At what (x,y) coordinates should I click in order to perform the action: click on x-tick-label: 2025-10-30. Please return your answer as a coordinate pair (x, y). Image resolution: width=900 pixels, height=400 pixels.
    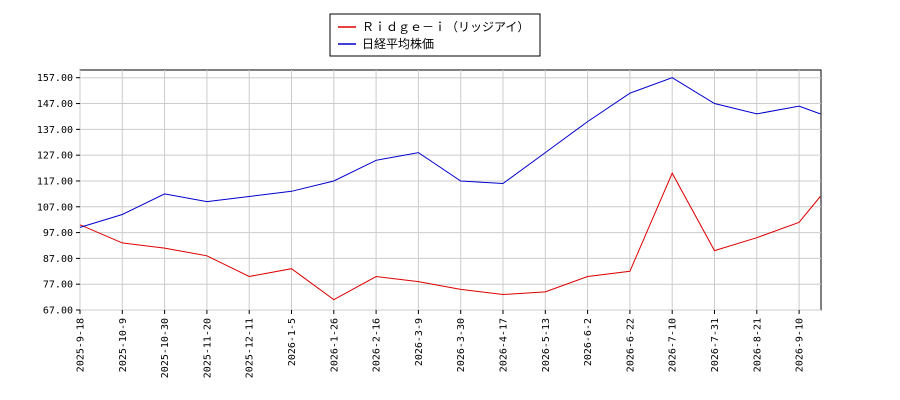
    Looking at the image, I should click on (165, 348).